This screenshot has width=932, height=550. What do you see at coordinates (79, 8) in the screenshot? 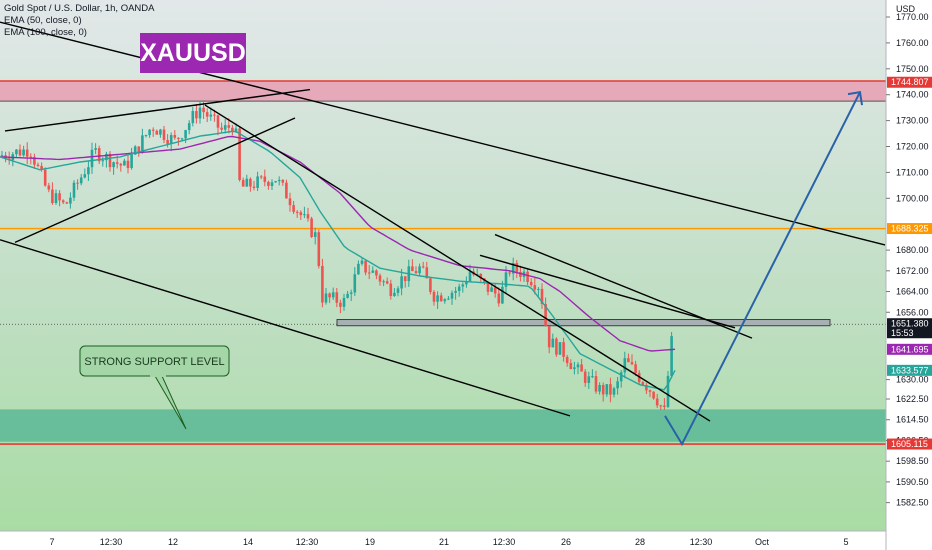
I see `legend-instrument: Gold Spot / U.S. Dollar, 1h, OANDA` at bounding box center [79, 8].